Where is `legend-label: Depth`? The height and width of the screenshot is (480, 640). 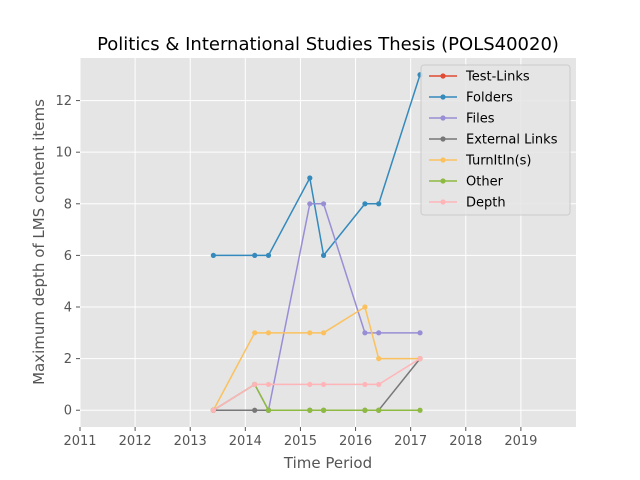 legend-label: Depth is located at coordinates (486, 203).